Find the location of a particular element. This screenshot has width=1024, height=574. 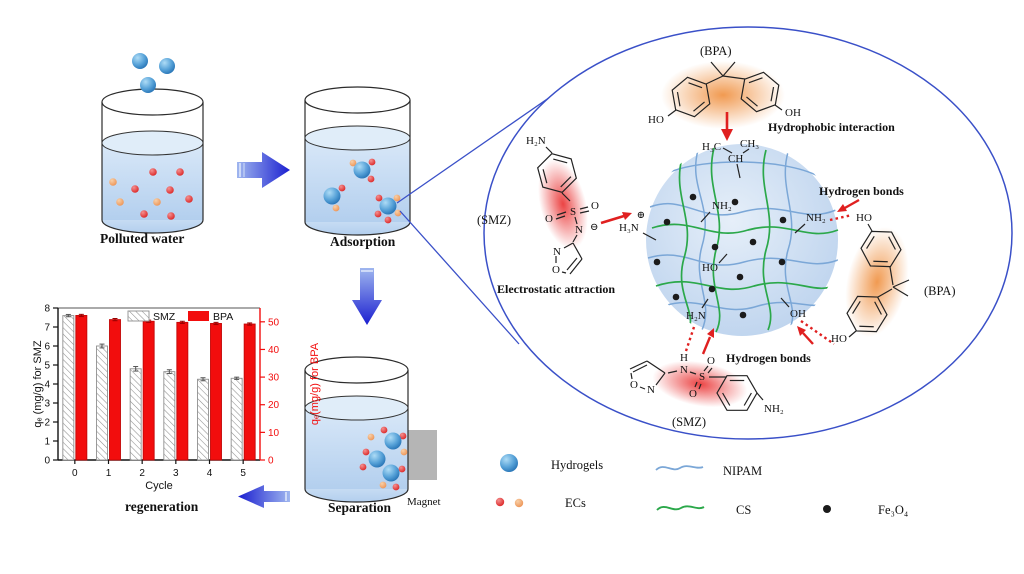

zoom-lines is located at coordinates (481, 215).